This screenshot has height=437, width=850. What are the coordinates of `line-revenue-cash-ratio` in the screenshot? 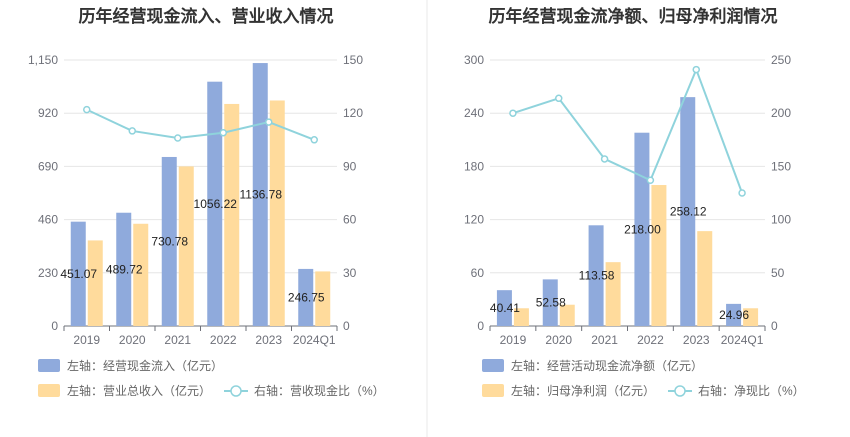 It's located at (200, 124).